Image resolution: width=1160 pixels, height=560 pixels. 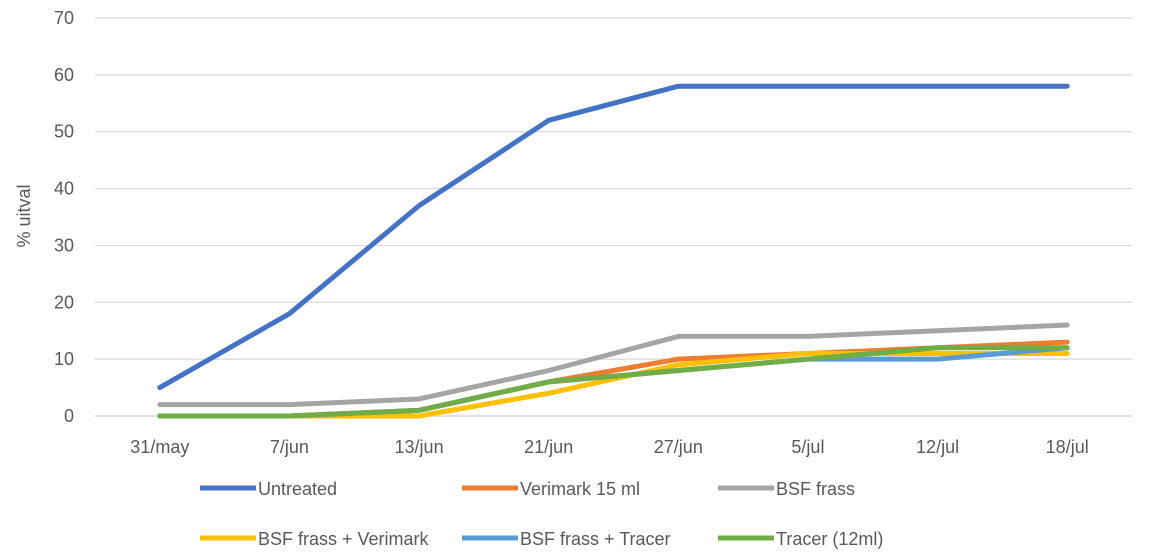 I want to click on legend-item: Untreated, so click(x=268, y=489).